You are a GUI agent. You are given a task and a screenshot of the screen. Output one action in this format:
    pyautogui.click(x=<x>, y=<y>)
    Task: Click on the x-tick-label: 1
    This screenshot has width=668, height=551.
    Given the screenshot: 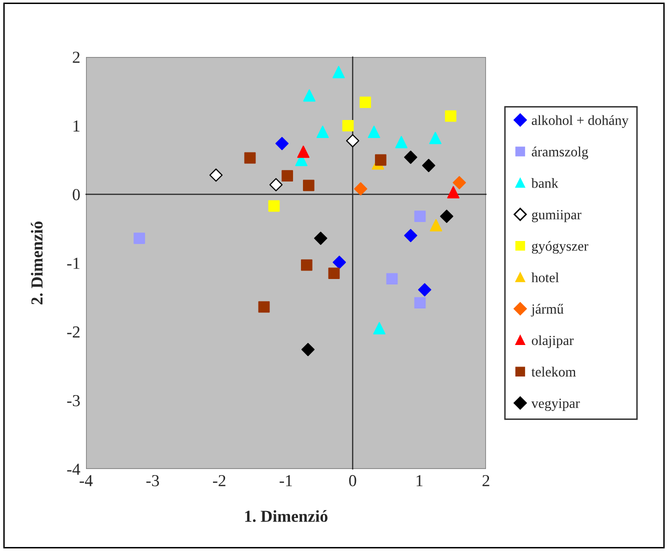 What is the action you would take?
    pyautogui.click(x=419, y=480)
    